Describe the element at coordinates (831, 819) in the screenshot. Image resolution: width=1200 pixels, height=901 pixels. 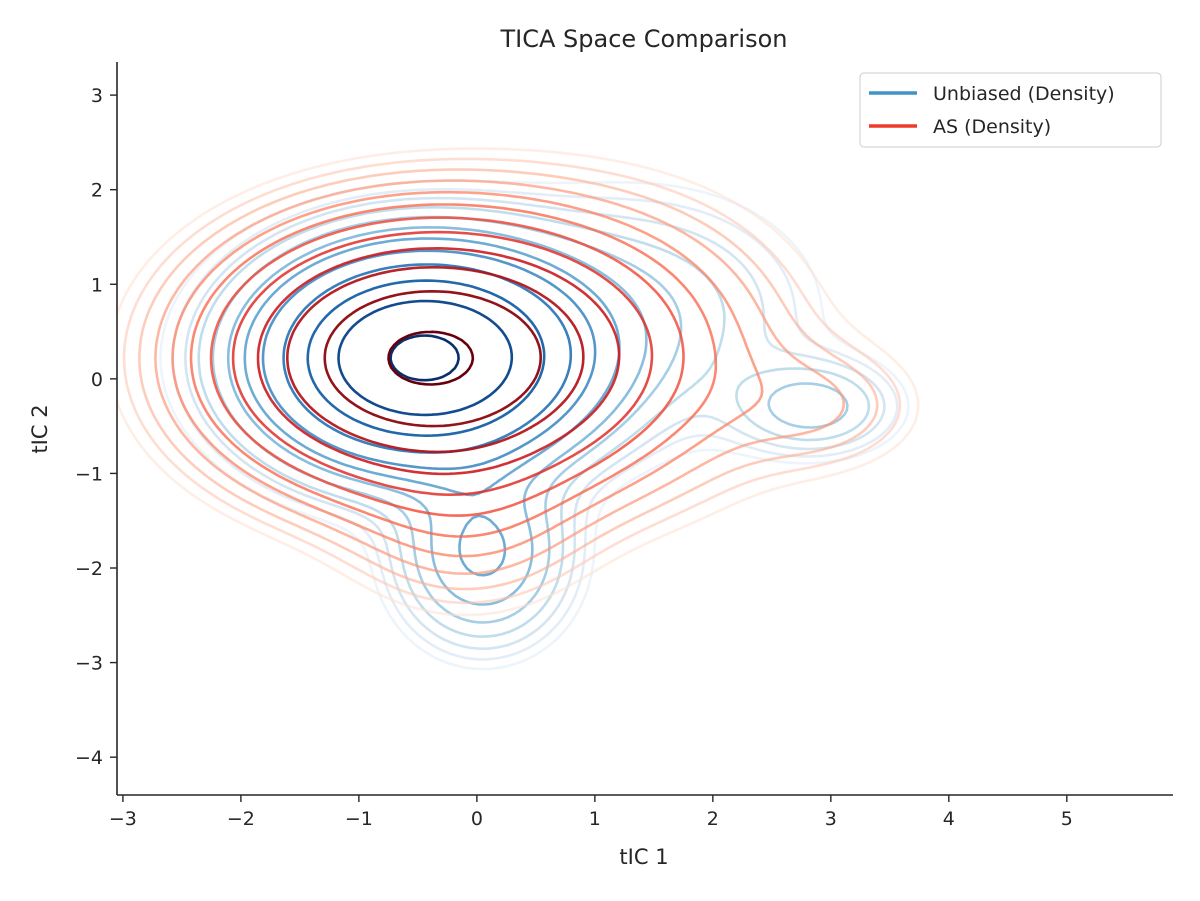
I see `x-tick-label: 3` at that location.